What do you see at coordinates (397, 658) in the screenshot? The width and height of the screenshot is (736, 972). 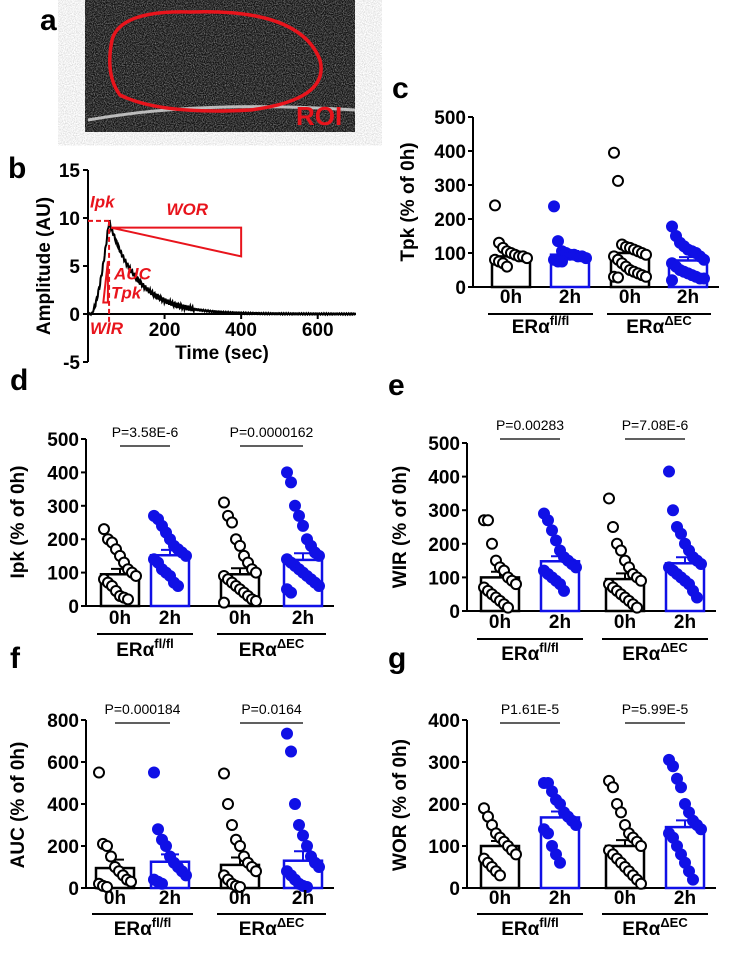 I see `panel-letter-g: g` at bounding box center [397, 658].